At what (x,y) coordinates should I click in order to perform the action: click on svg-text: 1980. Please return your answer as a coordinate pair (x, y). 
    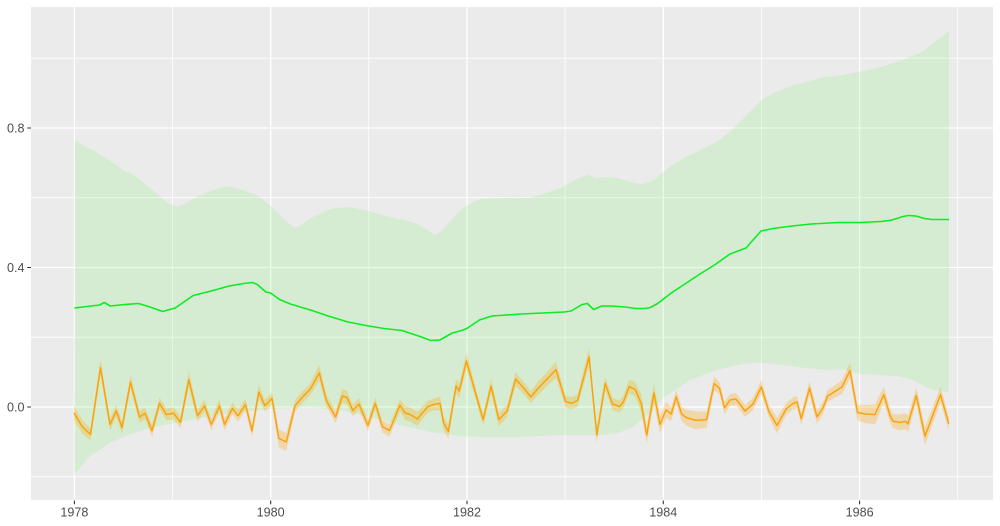
    Looking at the image, I should click on (271, 513).